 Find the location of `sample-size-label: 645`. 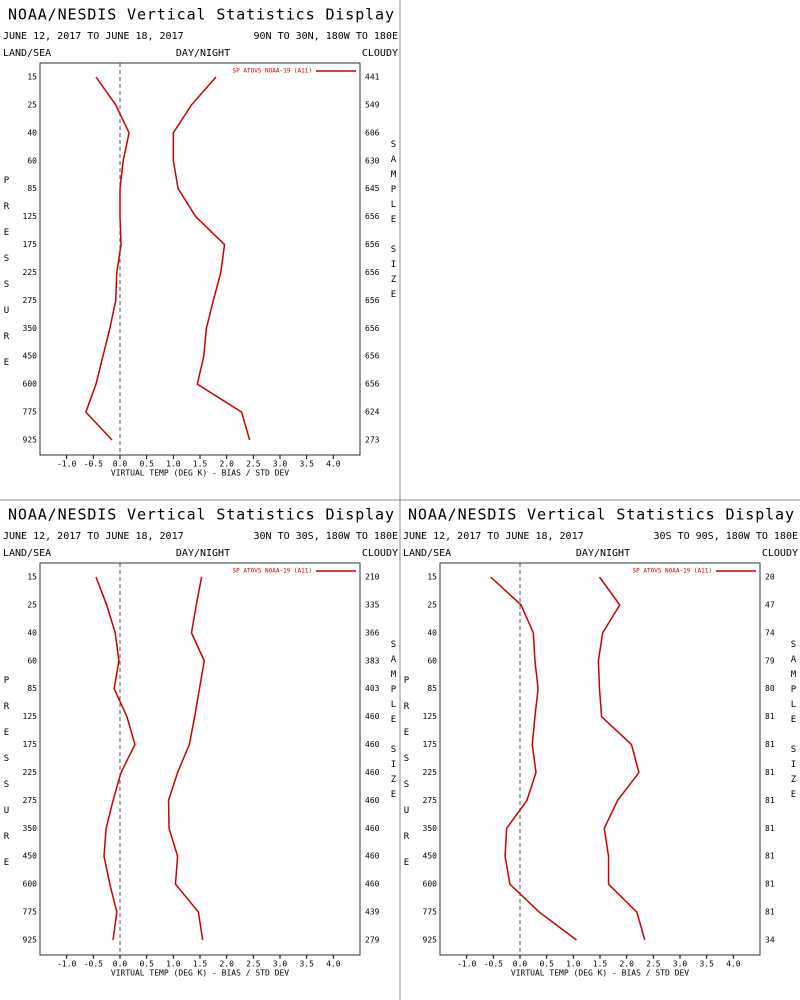

sample-size-label: 645 is located at coordinates (372, 188).